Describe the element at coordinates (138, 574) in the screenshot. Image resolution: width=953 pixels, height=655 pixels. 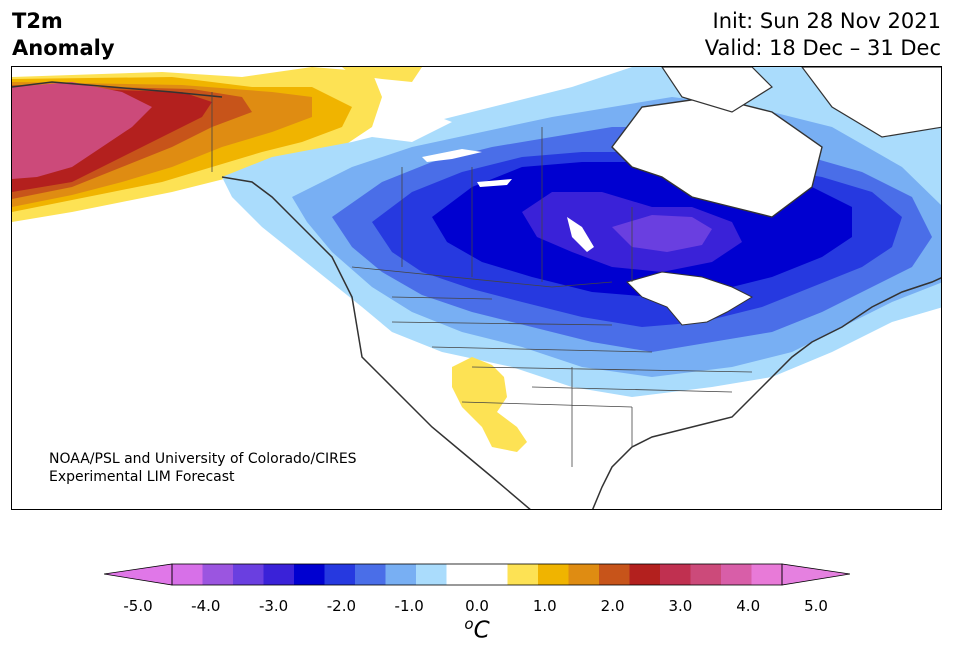
I see `colorbar-left-arrow` at that location.